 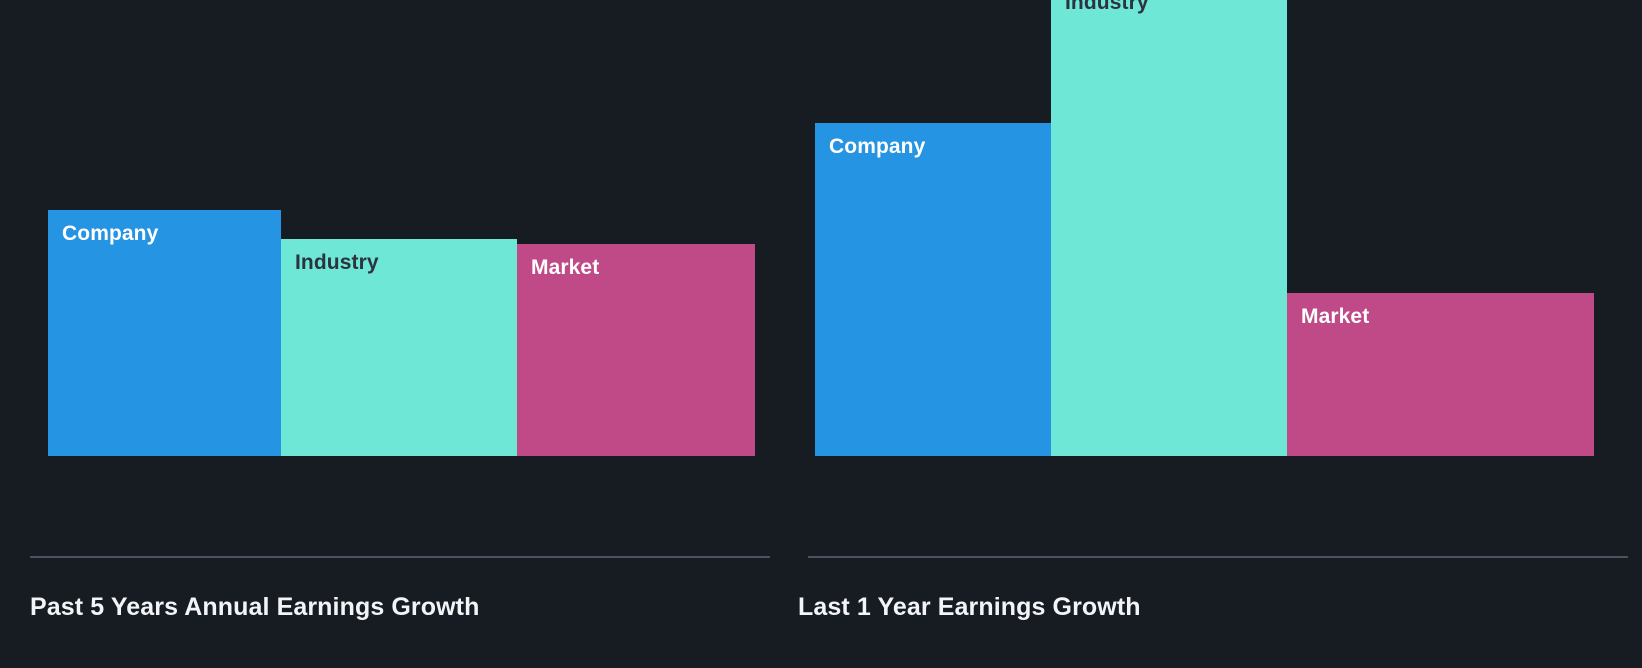 I want to click on bar-industry-left: Industry, so click(x=399, y=347).